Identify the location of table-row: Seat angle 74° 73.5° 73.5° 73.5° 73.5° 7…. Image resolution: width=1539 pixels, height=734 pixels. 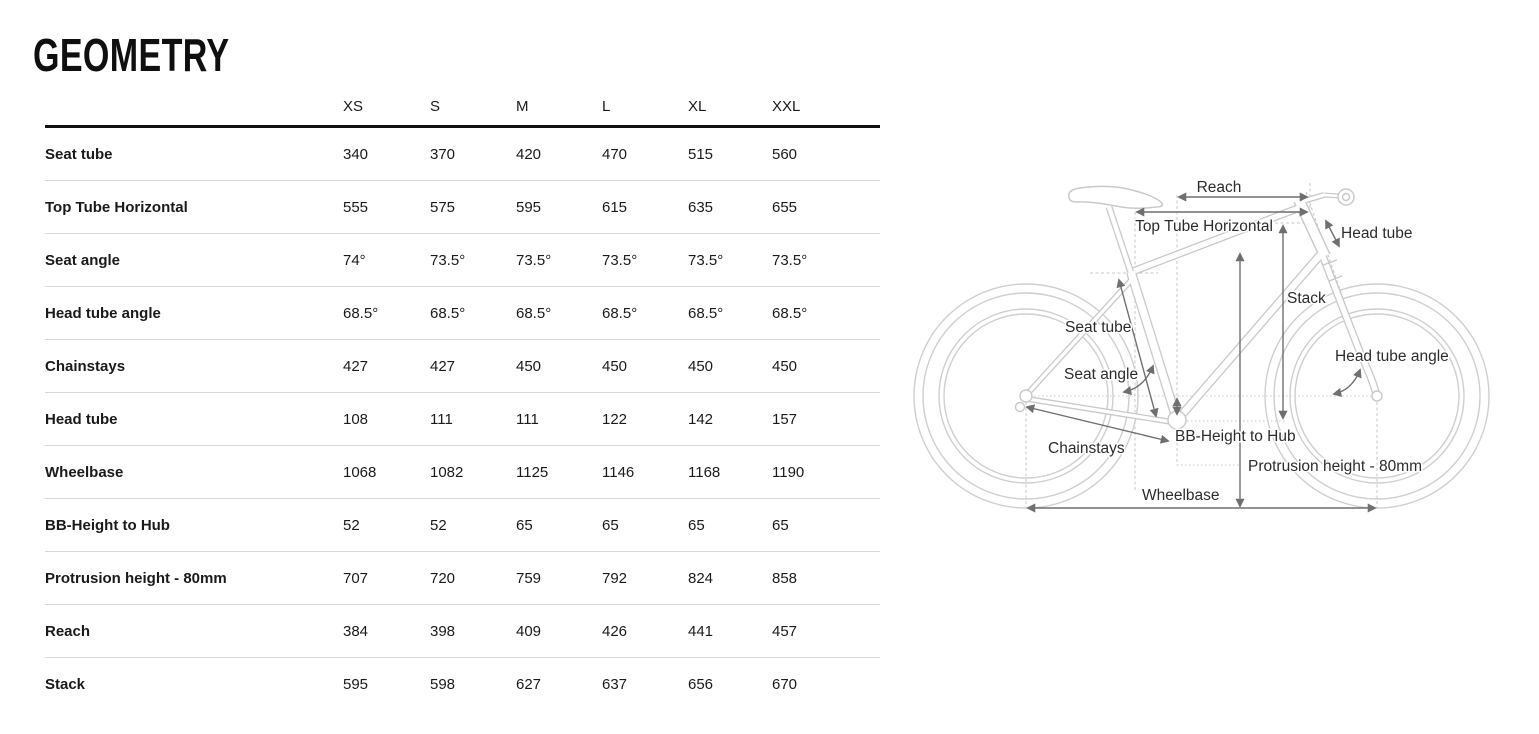
(462, 260).